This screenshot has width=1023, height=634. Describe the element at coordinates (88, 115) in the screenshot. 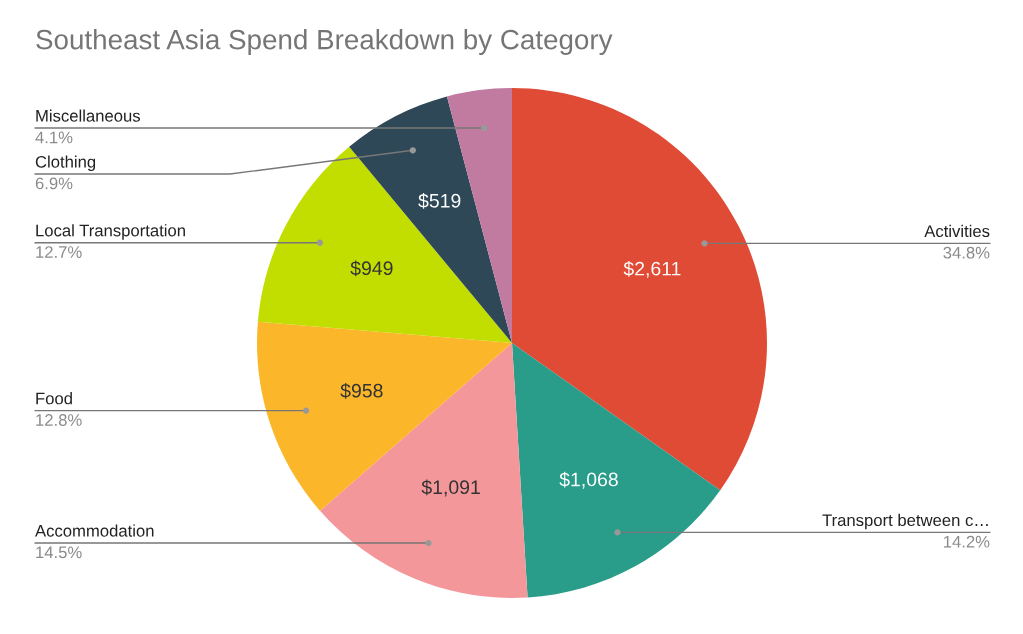

I see `slice-label: Miscellaneous` at that location.